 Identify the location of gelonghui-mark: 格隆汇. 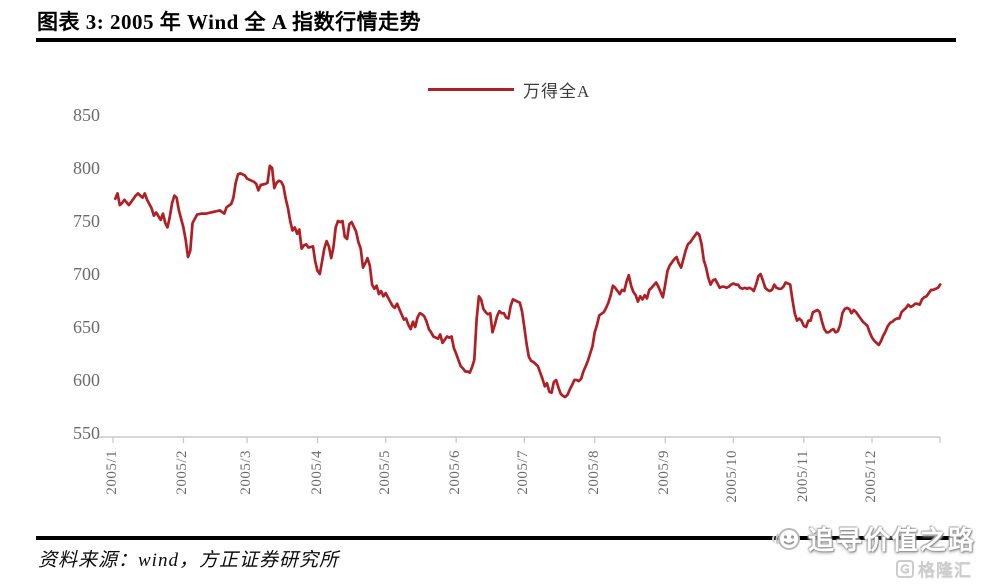
(934, 568).